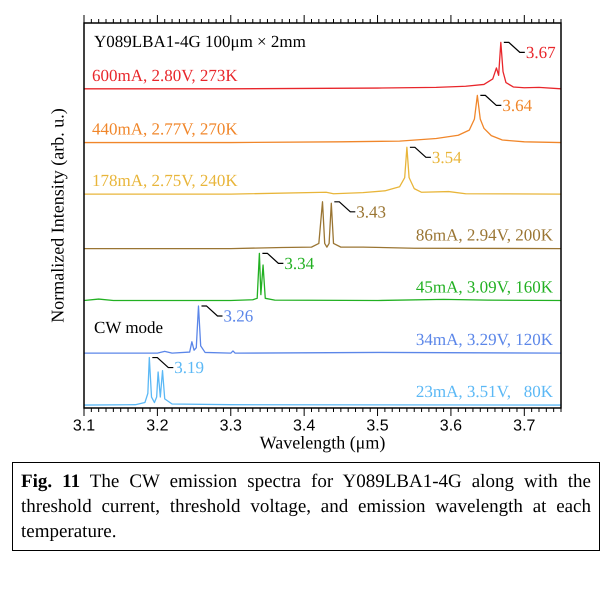 This screenshot has width=608, height=597. I want to click on x-tick-label: 3.6, so click(451, 425).